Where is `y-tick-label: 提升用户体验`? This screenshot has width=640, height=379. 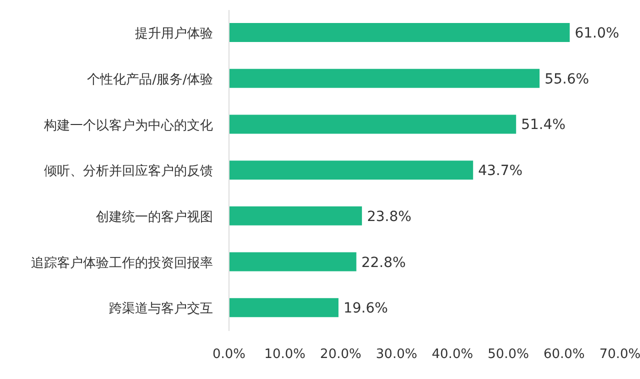 y-tick-label: 提升用户体验 is located at coordinates (174, 34).